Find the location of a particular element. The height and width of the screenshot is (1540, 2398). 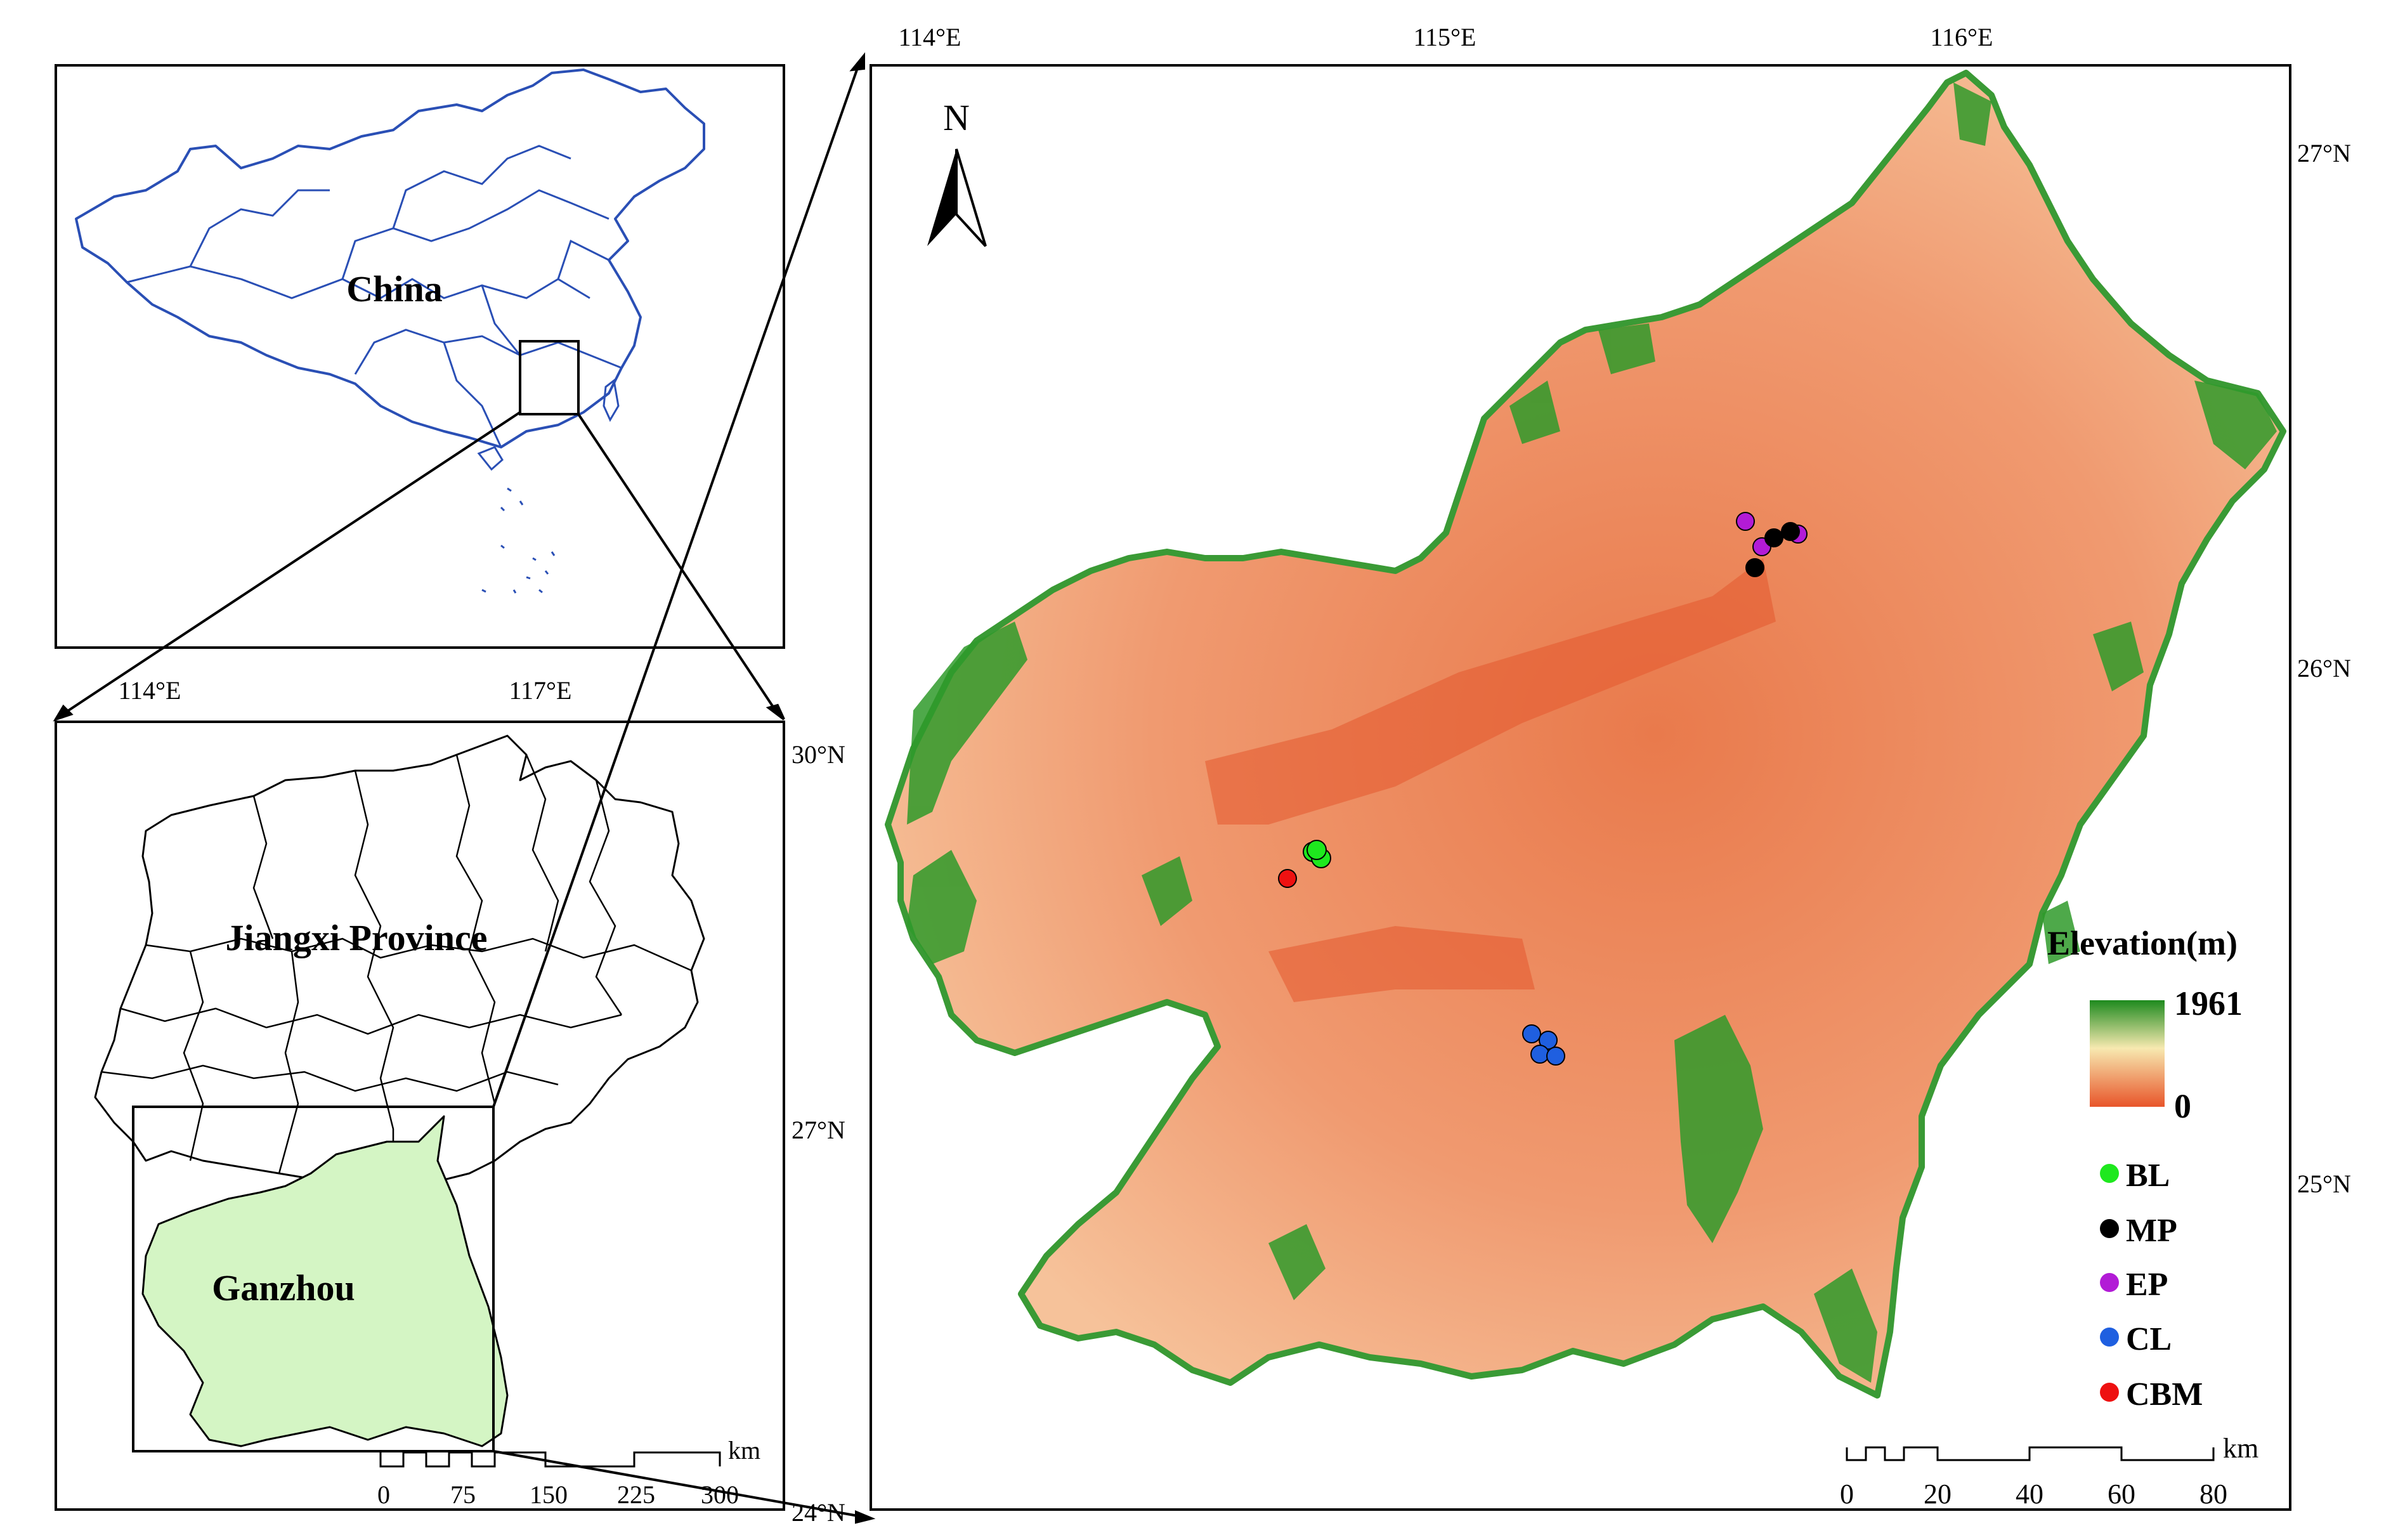

ganzhou-label: Ganzhou is located at coordinates (283, 1287).